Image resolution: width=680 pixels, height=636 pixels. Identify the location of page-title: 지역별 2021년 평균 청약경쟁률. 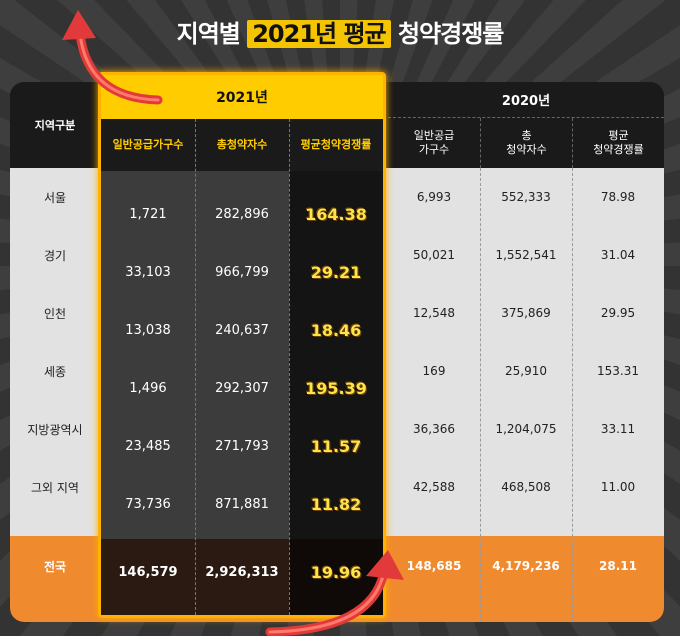
(340, 31).